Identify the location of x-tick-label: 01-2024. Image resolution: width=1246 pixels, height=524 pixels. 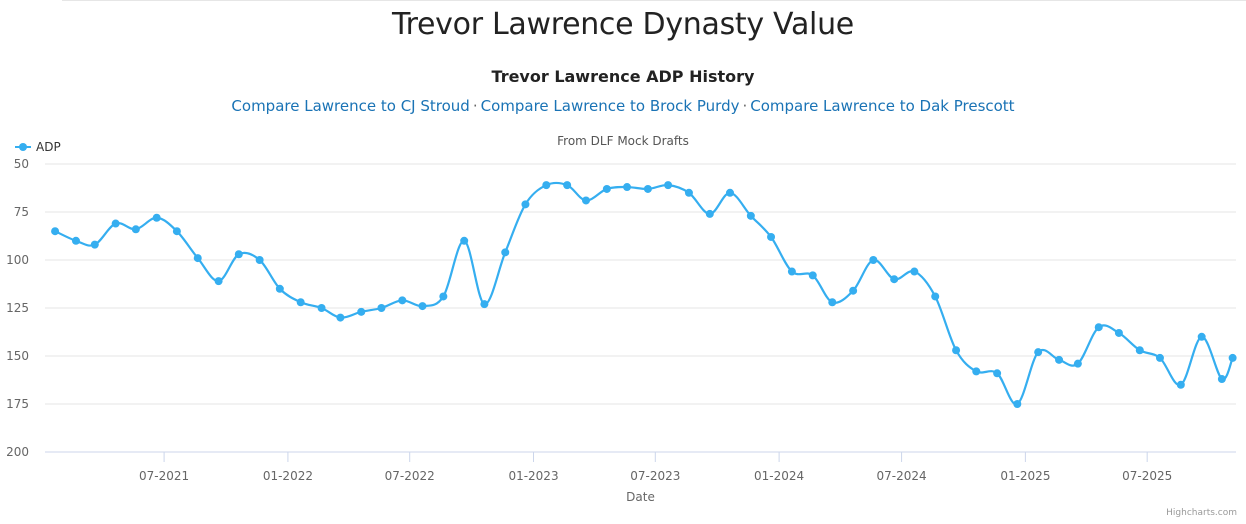
(779, 476).